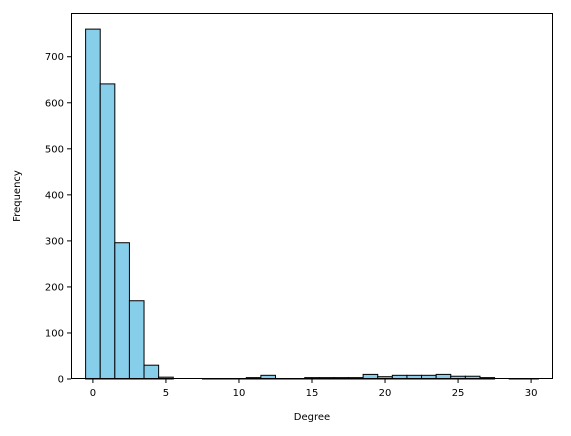  I want to click on x-tick-label: 5, so click(166, 393).